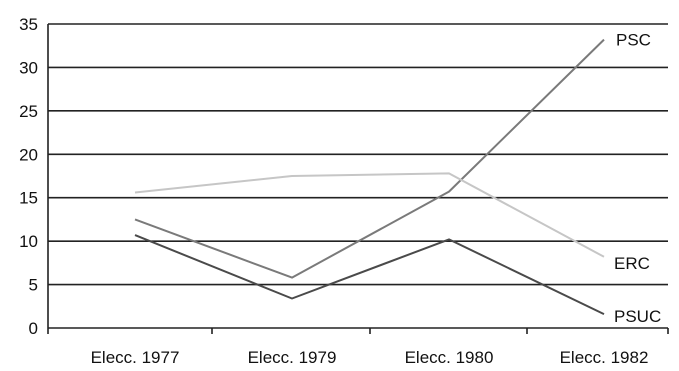 The height and width of the screenshot is (371, 679). Describe the element at coordinates (28, 176) in the screenshot. I see `y-tick-labels: 0 5 10 15 20 25 30 35` at that location.